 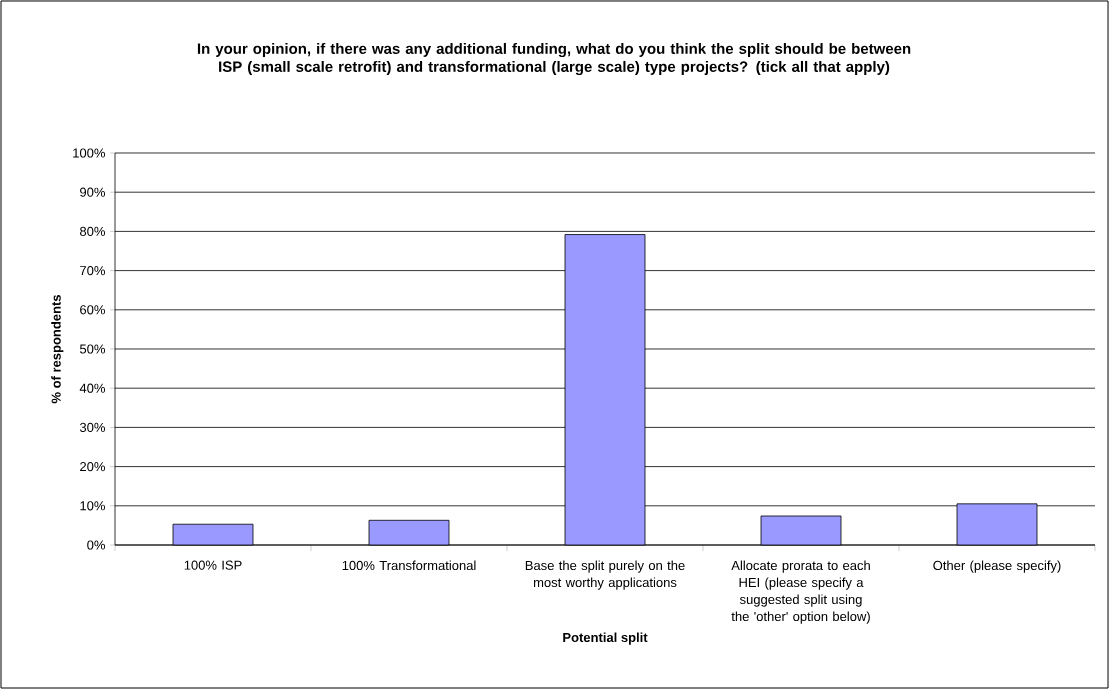 I want to click on y-tick-label: 80%, so click(x=92, y=231).